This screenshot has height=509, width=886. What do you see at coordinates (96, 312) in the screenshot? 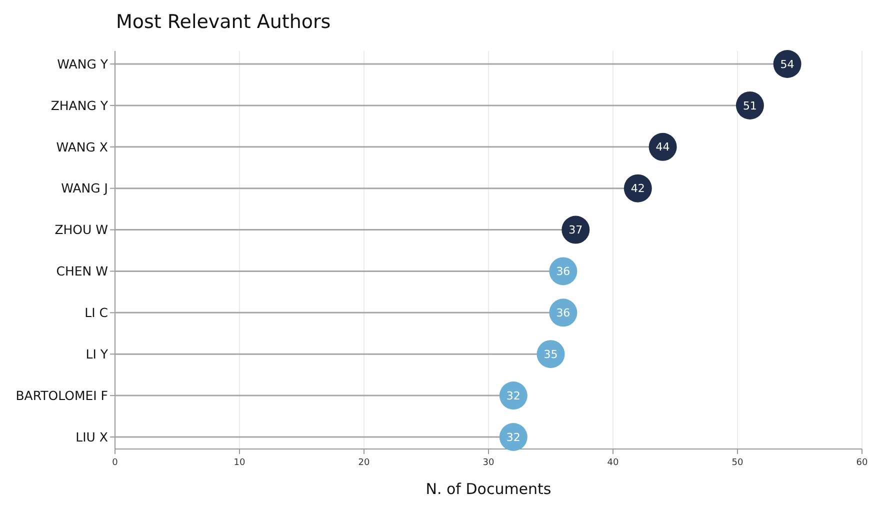
I see `y-tick-label: LI C` at bounding box center [96, 312].